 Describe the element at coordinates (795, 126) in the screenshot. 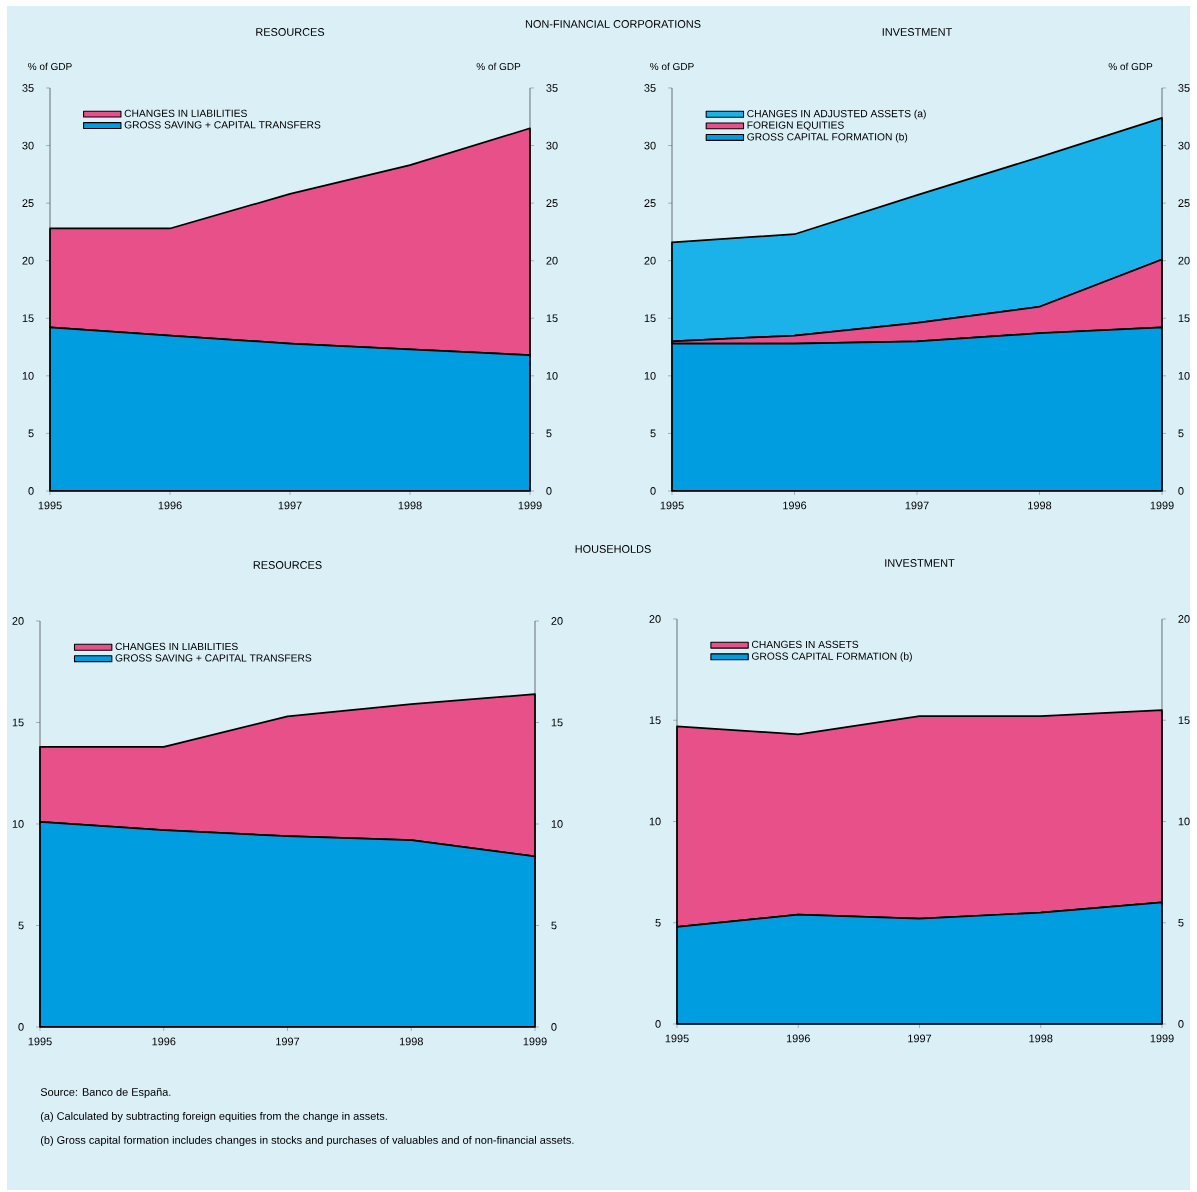

I see `legend-label: FOREIGN EQUITIES` at that location.